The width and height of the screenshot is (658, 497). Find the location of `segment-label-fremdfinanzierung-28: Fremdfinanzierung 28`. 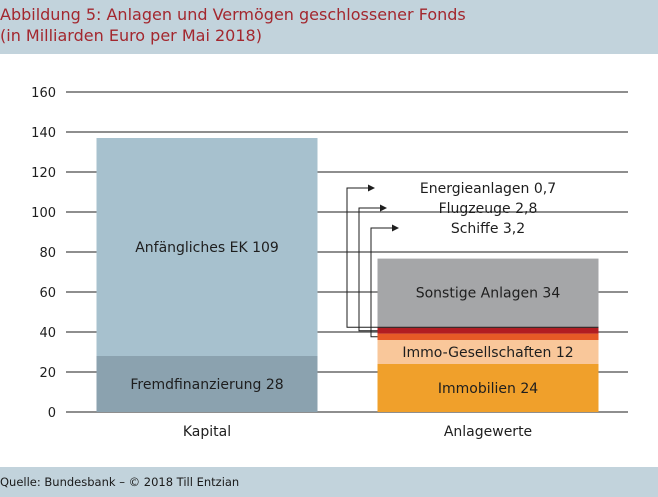

segment-label-fremdfinanzierung-28: Fremdfinanzierung 28 is located at coordinates (206, 385).